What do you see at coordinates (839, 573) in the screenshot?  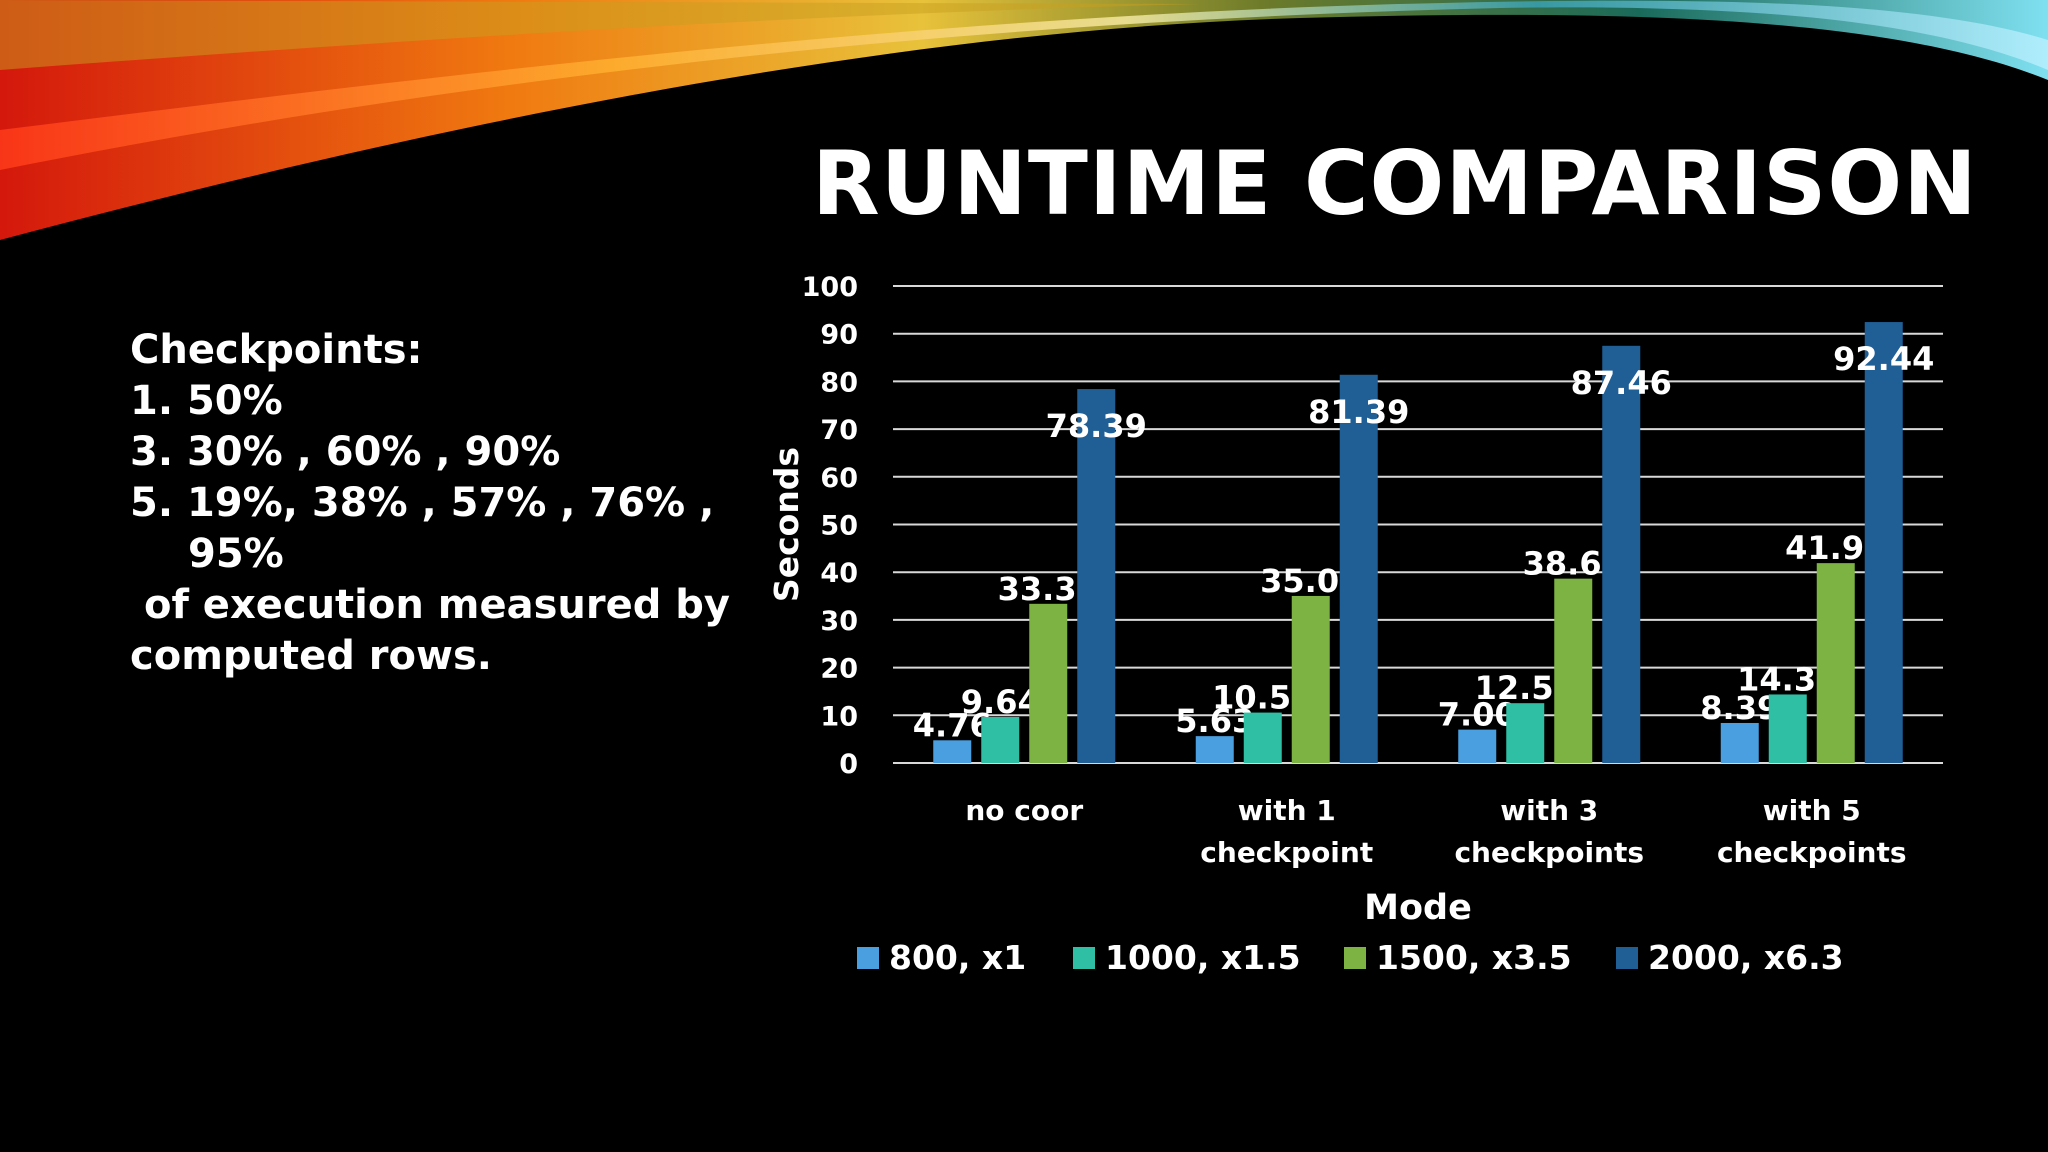 I see `y-tick-label: 40` at bounding box center [839, 573].